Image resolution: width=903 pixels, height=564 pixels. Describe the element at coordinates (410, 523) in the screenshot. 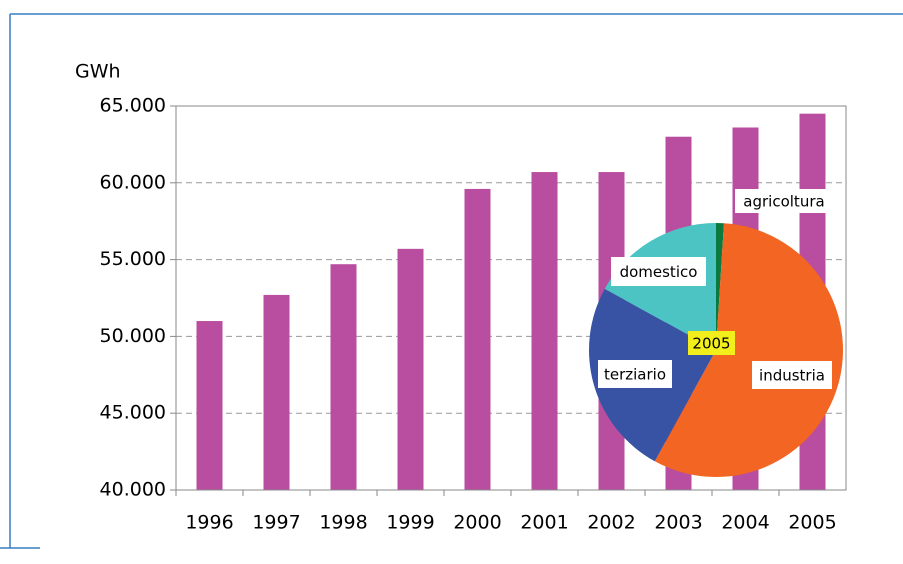

I see `x-tick-label: 1999` at that location.